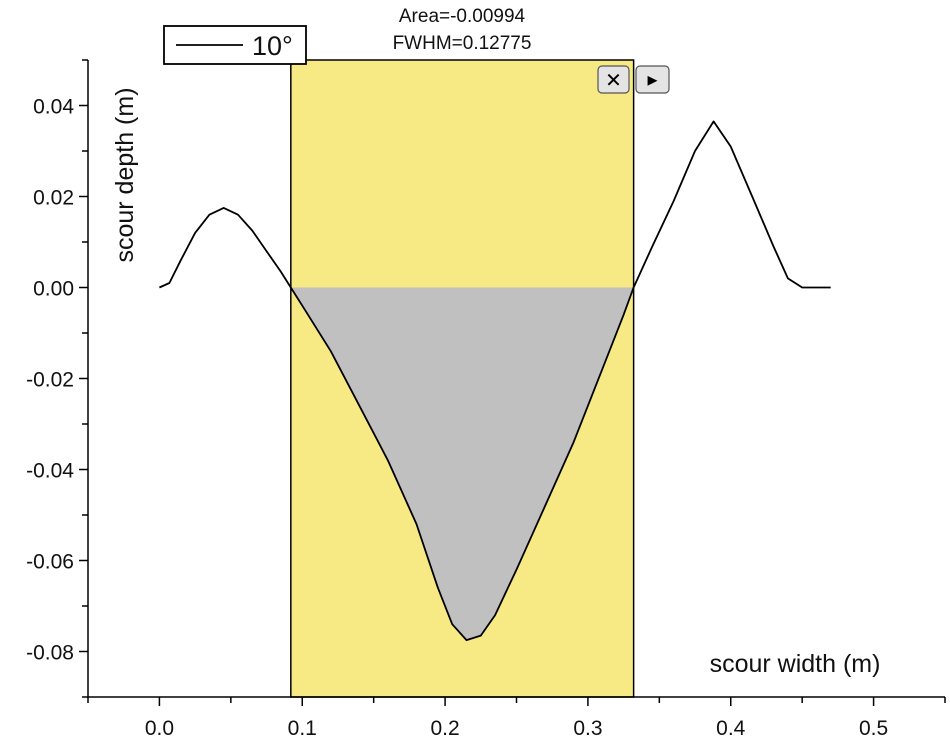 The width and height of the screenshot is (950, 744). I want to click on x-tick-label: 0.1, so click(302, 728).